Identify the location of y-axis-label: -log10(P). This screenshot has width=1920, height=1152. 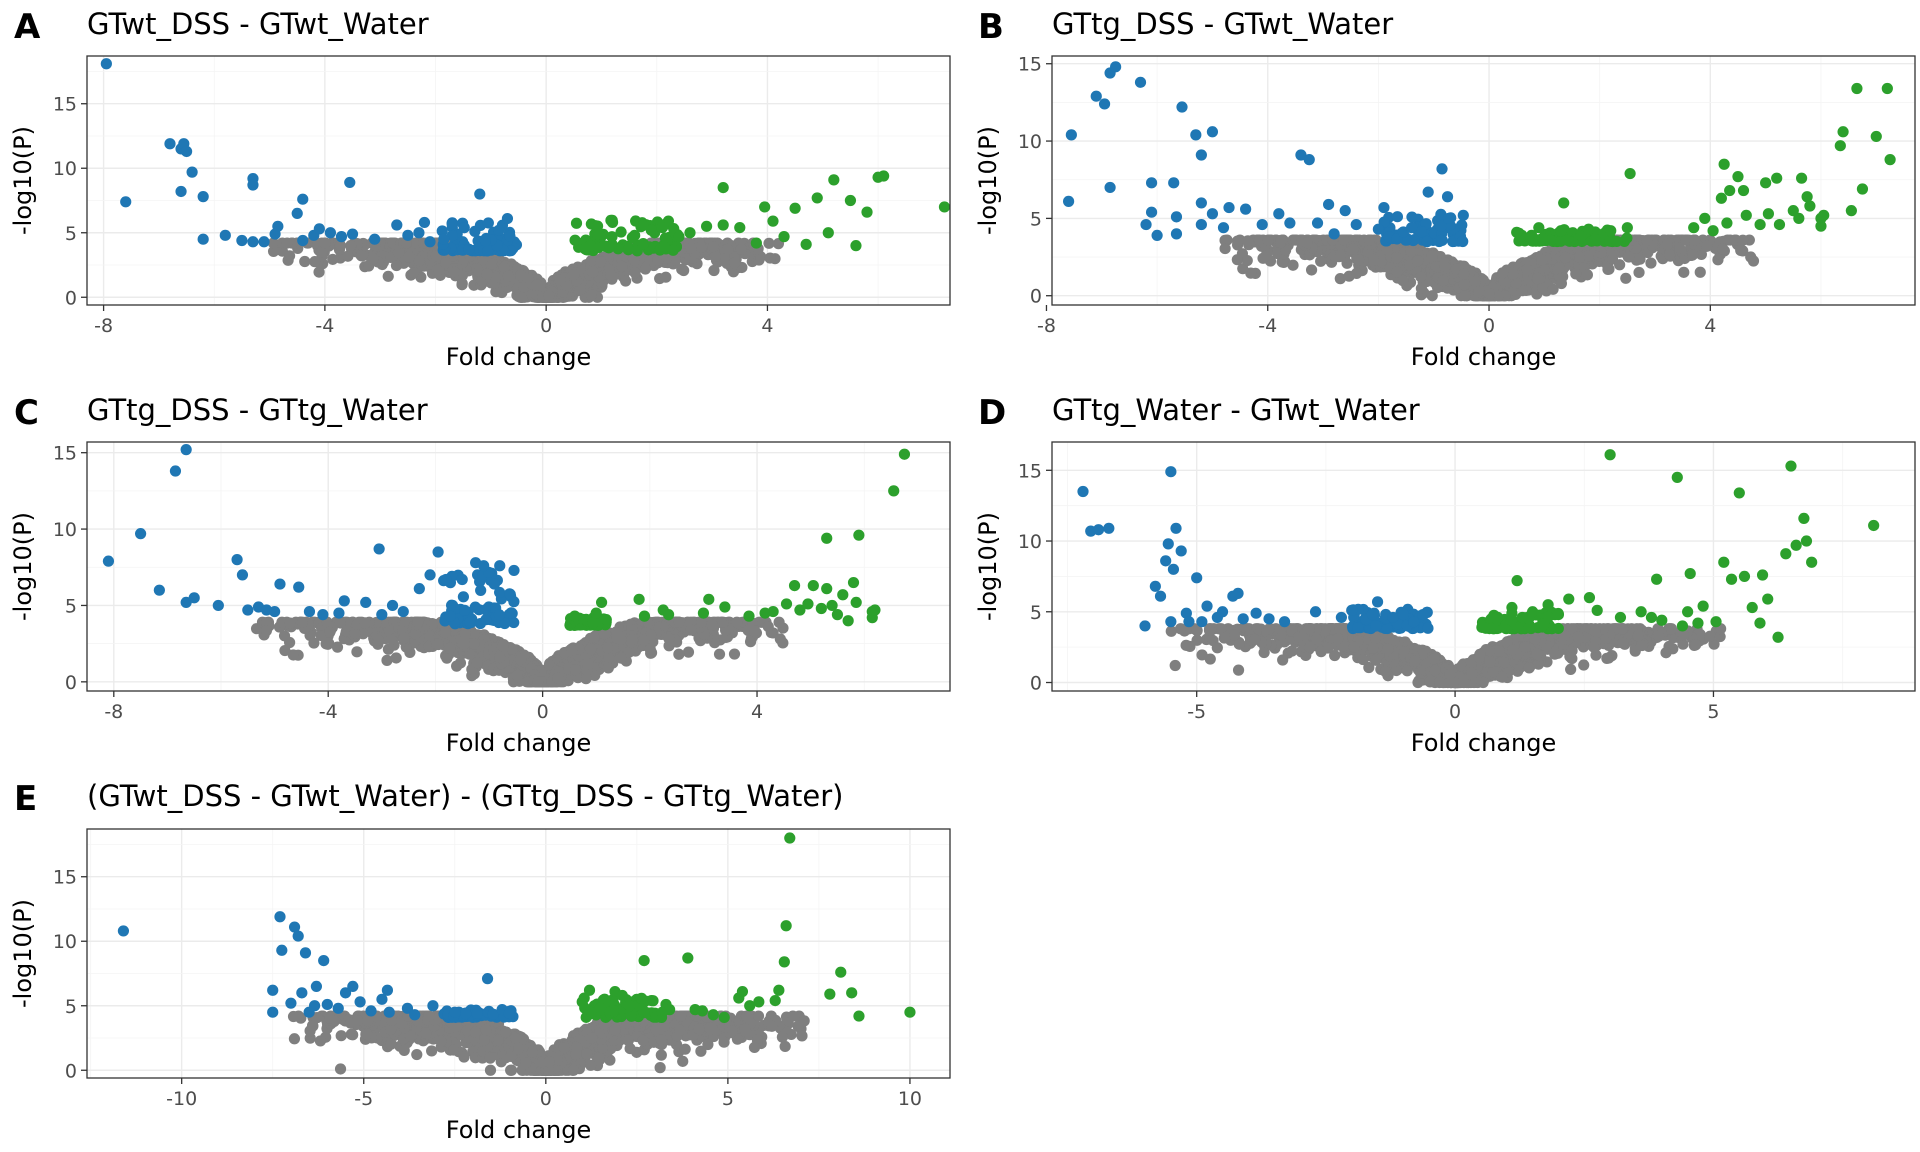
(988, 180).